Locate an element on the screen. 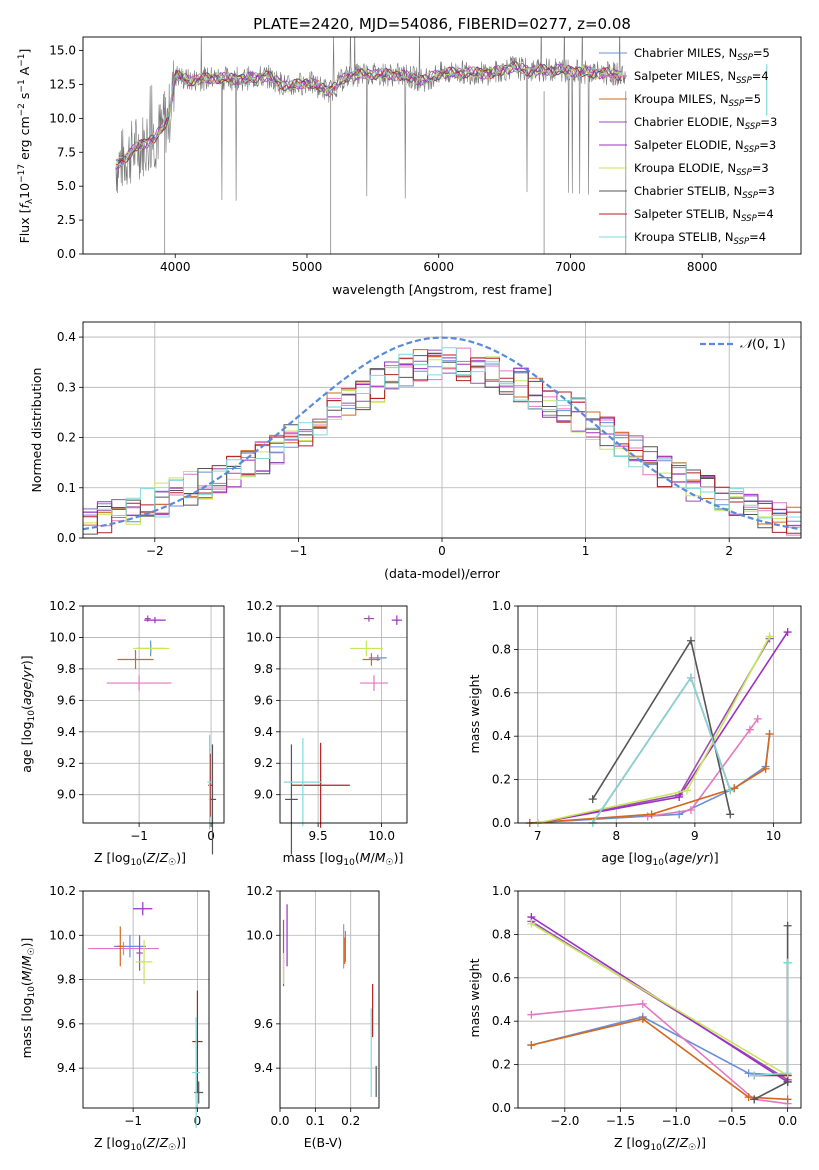 This screenshot has width=819, height=1170. y-tick-label: 1.0 is located at coordinates (501, 891).